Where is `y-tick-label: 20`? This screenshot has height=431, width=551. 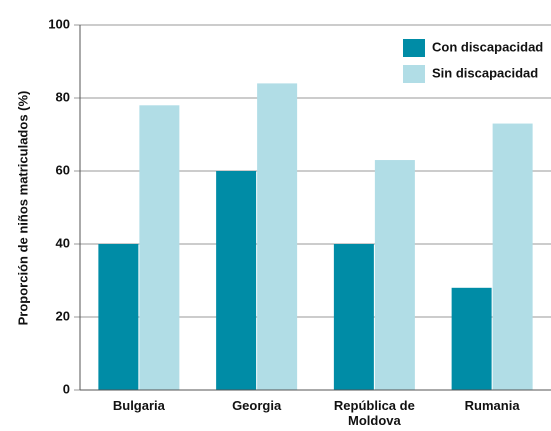
y-tick-label: 20 is located at coordinates (63, 315).